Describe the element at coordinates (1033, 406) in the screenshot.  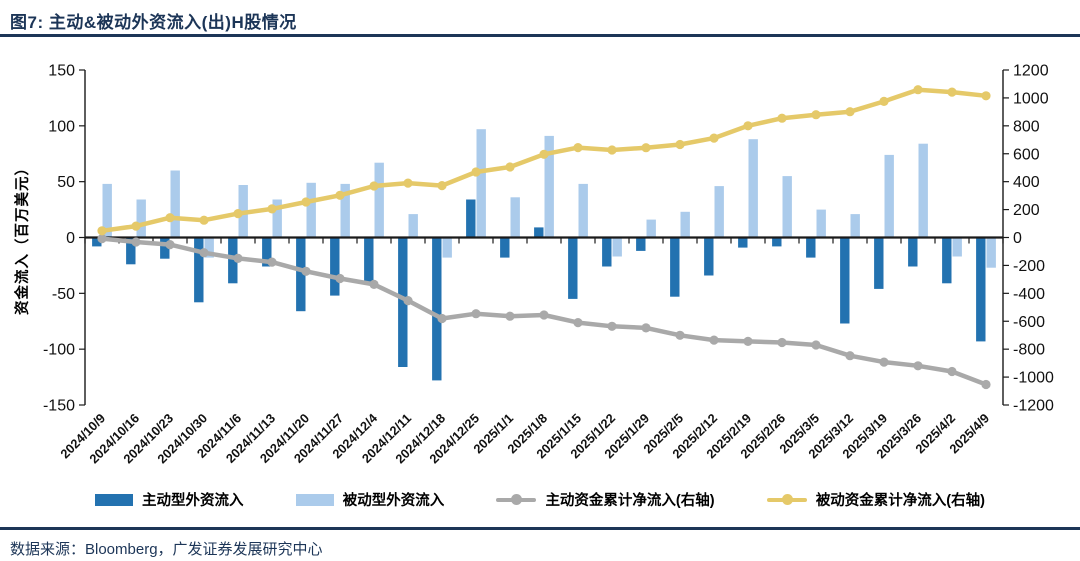
I see `svg-text: -1200` at that location.